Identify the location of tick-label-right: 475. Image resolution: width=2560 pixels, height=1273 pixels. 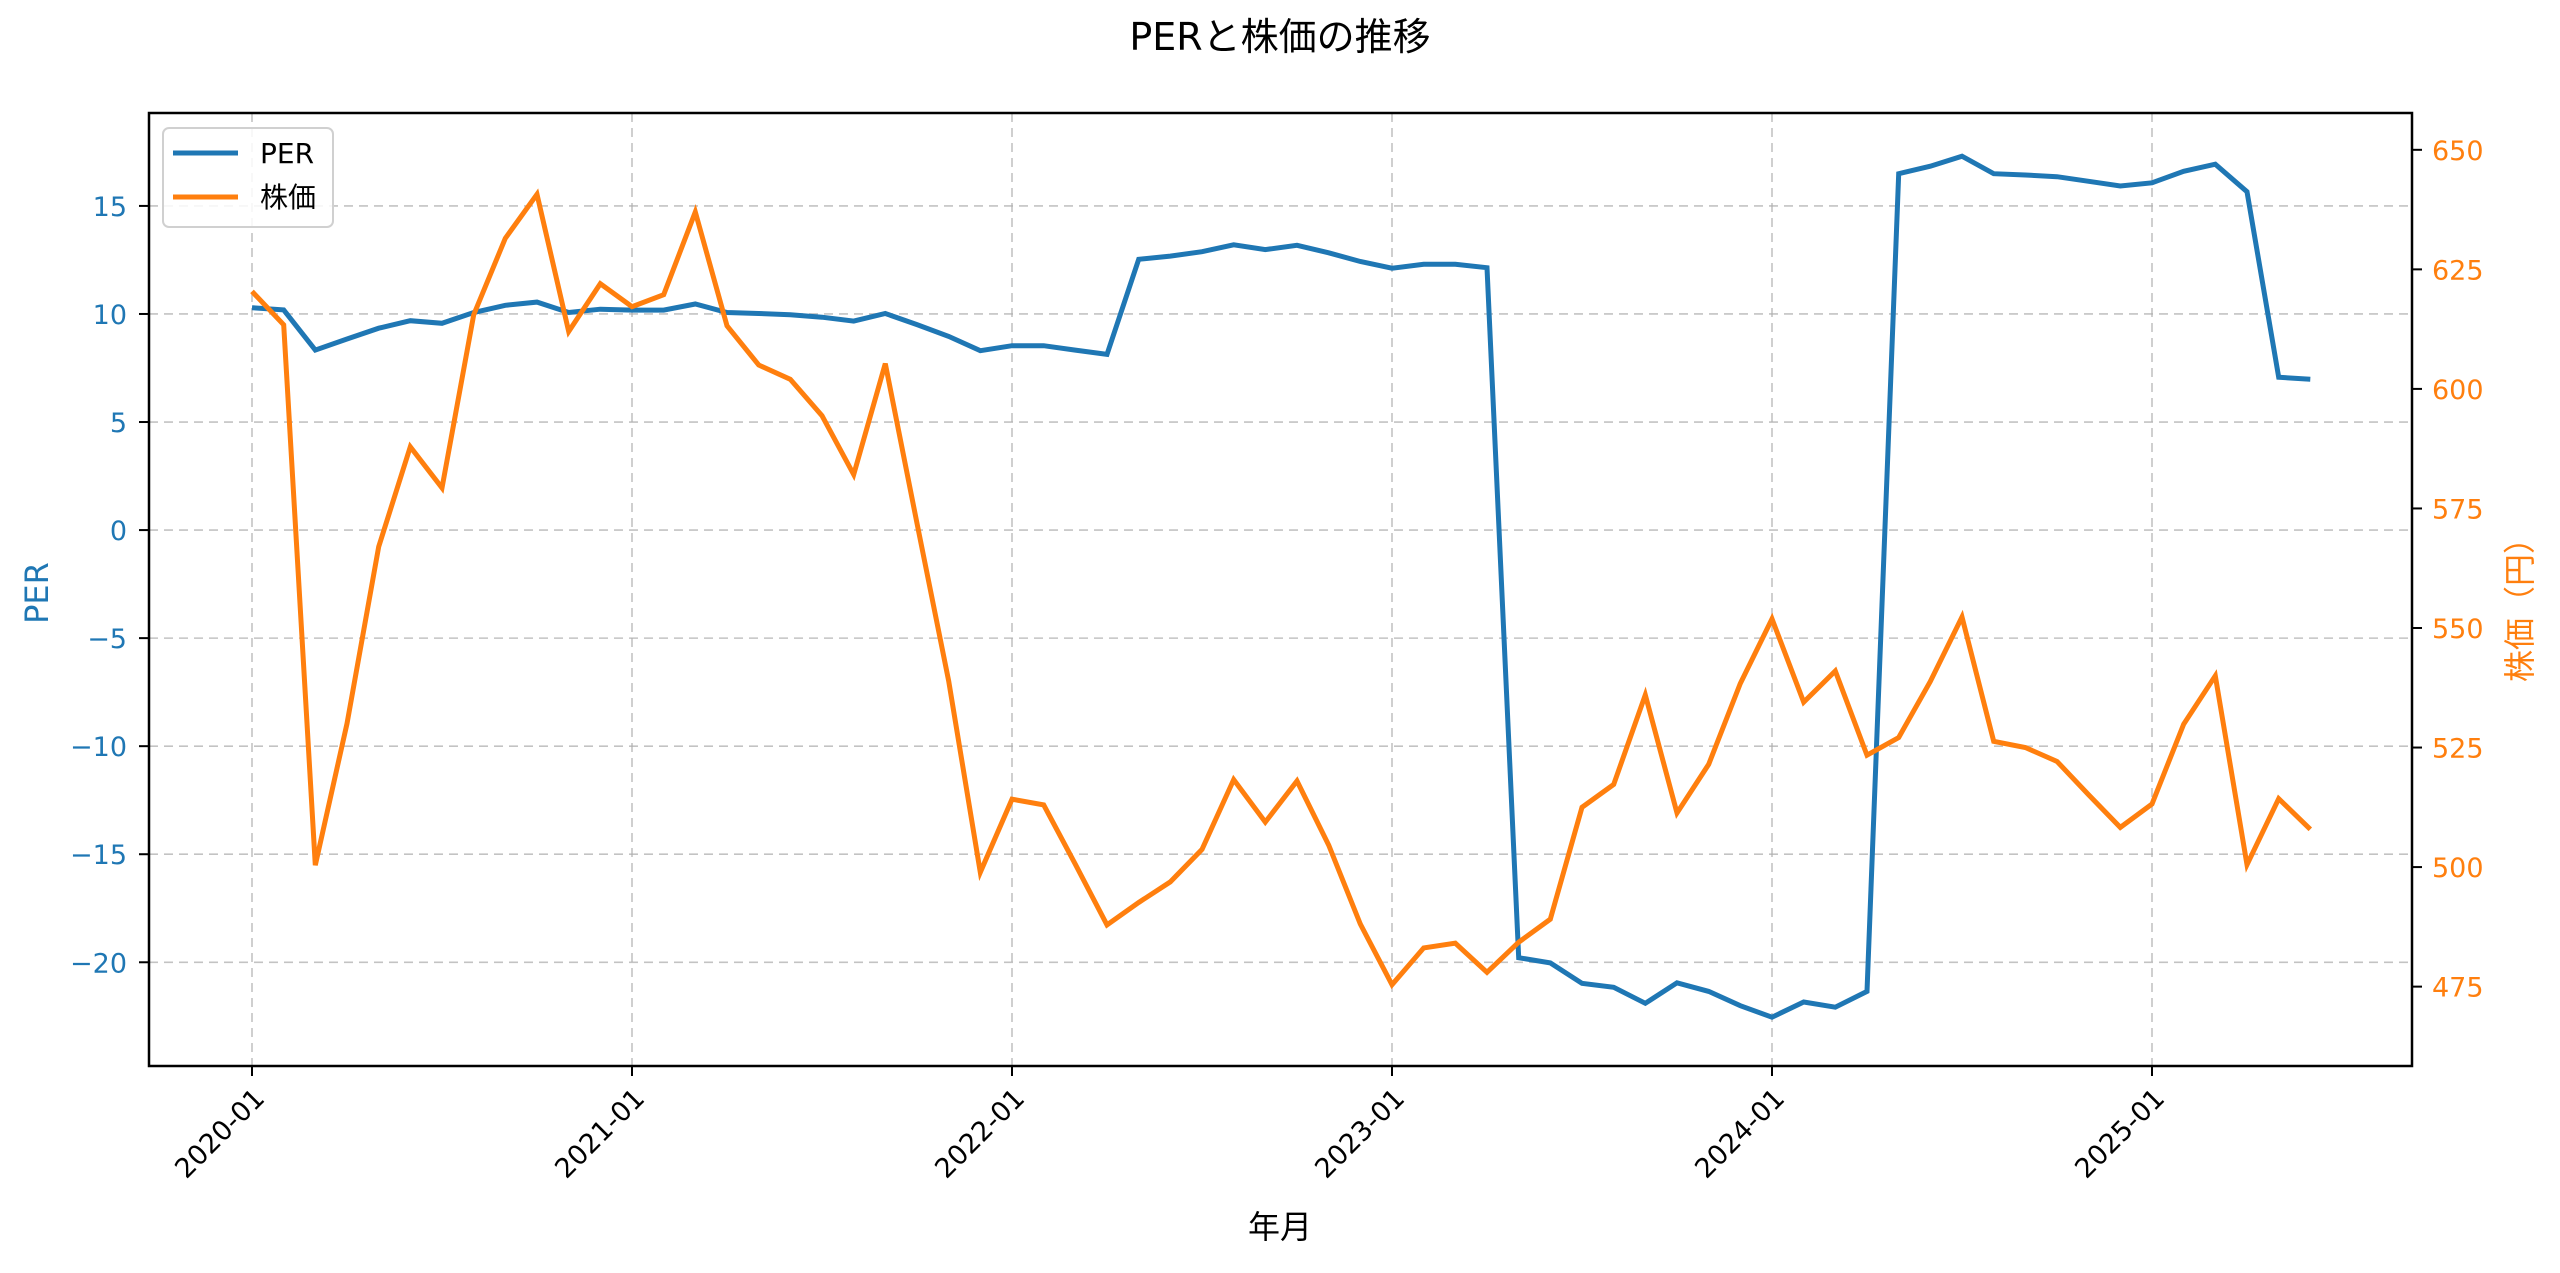
(2458, 988).